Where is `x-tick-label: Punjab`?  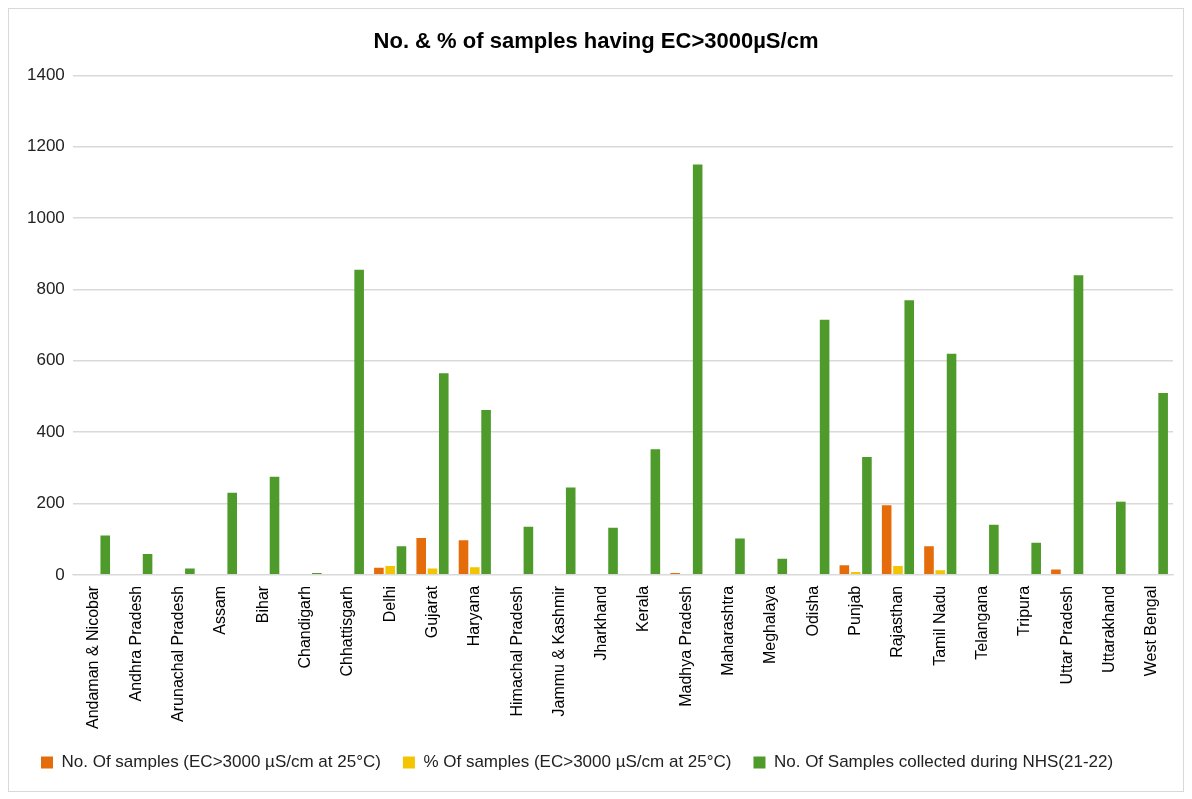 x-tick-label: Punjab is located at coordinates (855, 610).